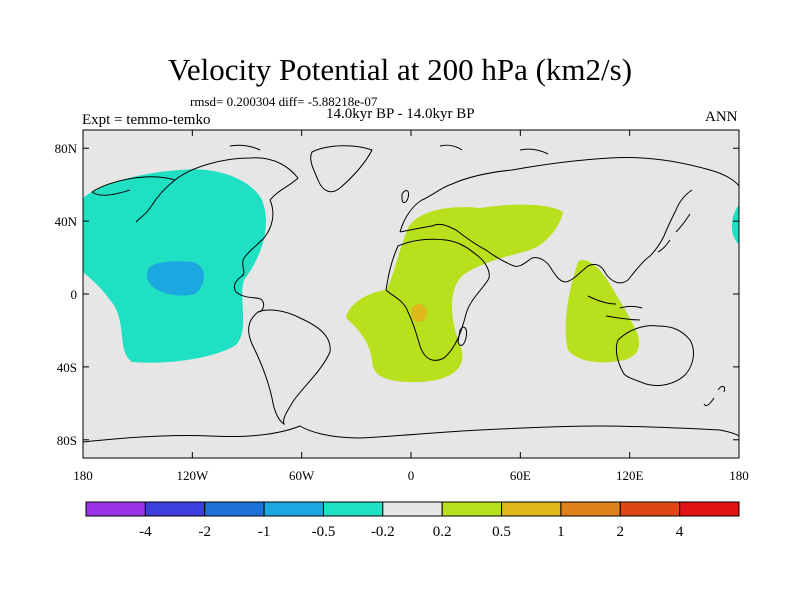 The width and height of the screenshot is (800, 600). Describe the element at coordinates (302, 475) in the screenshot. I see `x-tick-label: 60W` at that location.